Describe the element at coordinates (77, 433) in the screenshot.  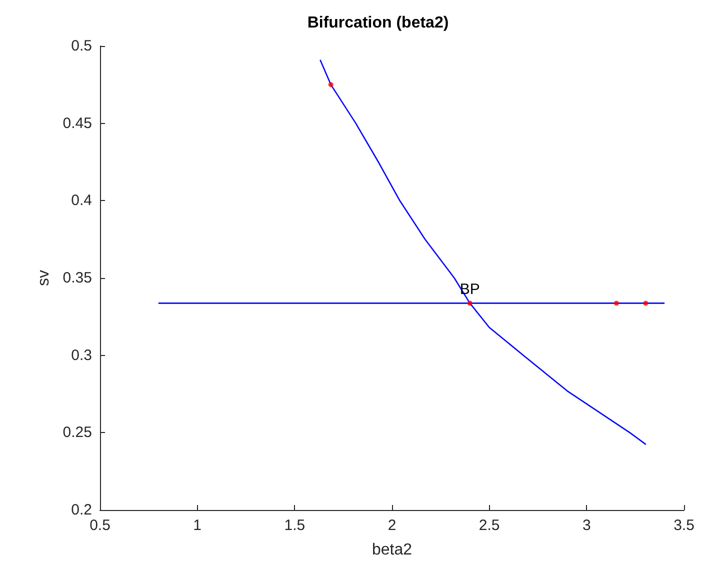
I see `y-tick-label: 0.25` at that location.